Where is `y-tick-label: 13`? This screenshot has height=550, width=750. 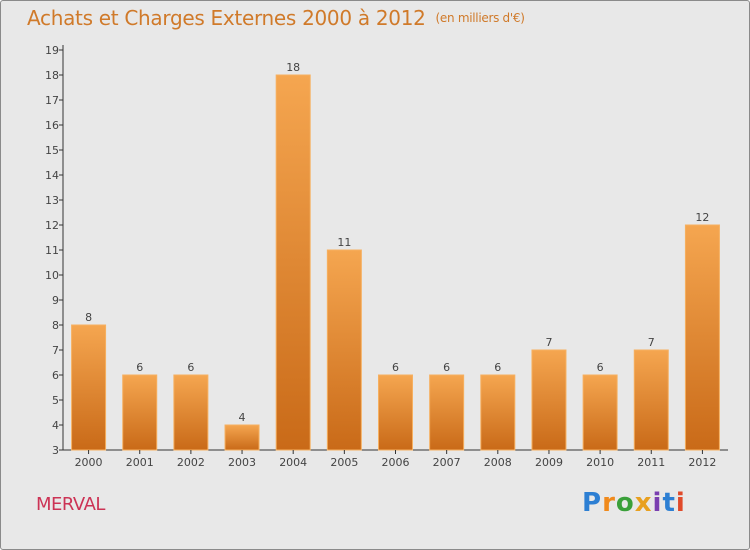 y-tick-label: 13 is located at coordinates (52, 200).